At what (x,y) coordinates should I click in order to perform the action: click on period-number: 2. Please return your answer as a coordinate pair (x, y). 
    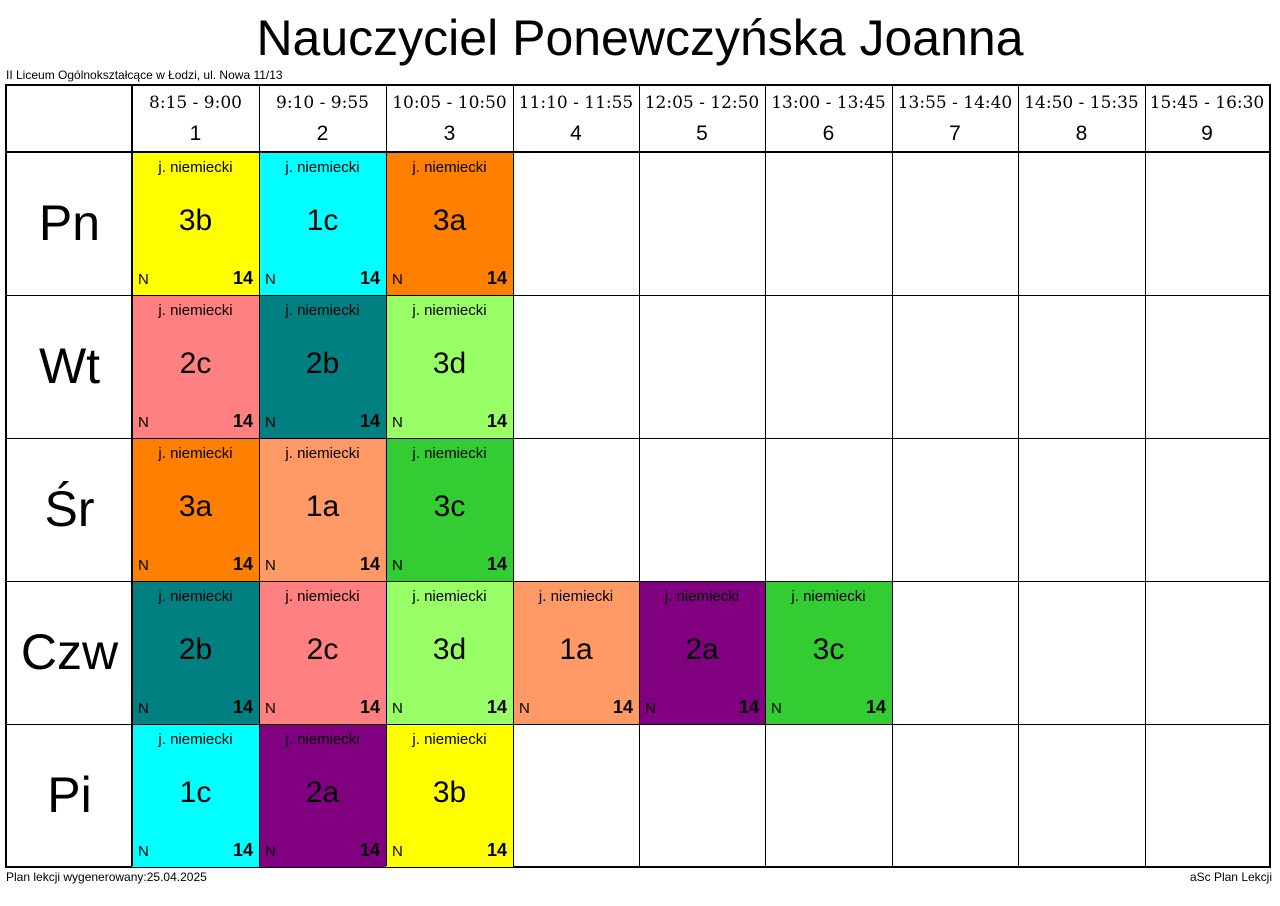
    Looking at the image, I should click on (322, 133).